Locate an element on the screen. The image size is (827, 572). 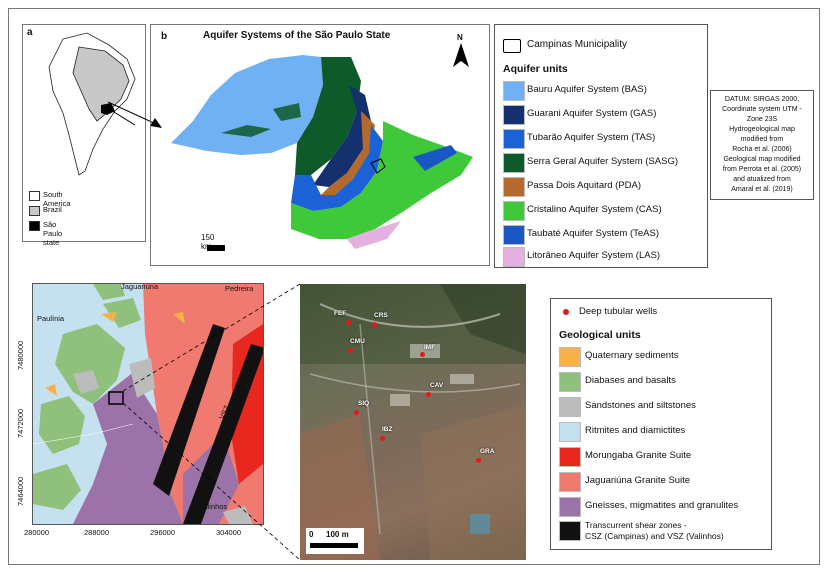
datum-line: Coordinate system UTM - is located at coordinates (762, 109).